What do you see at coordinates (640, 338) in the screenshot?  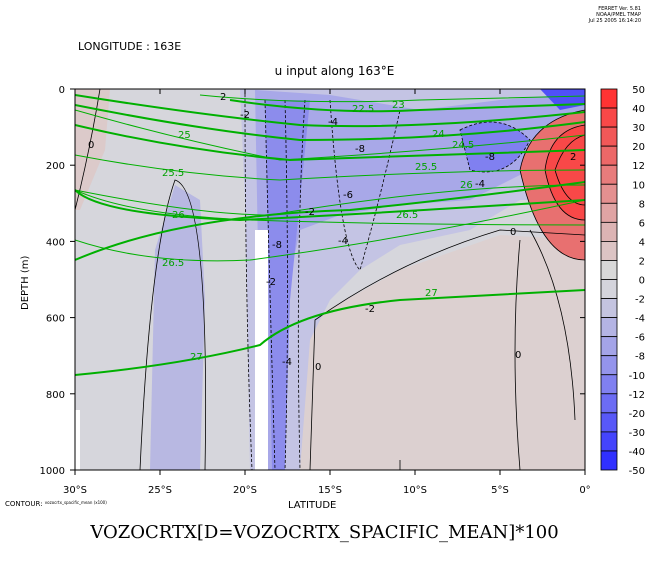 I see `colorbar-label: -6` at bounding box center [640, 338].